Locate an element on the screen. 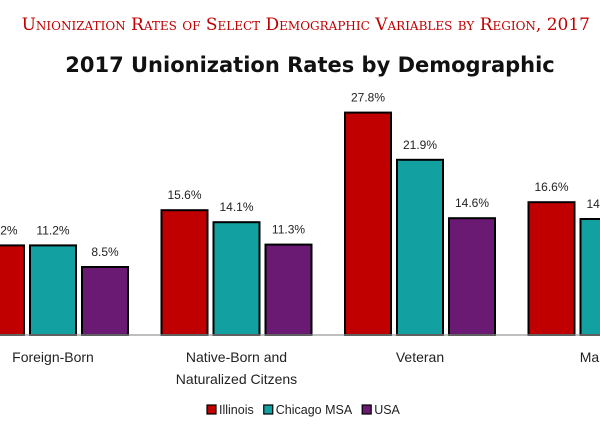 This screenshot has width=600, height=428. data-label: 16.6% is located at coordinates (551, 187).